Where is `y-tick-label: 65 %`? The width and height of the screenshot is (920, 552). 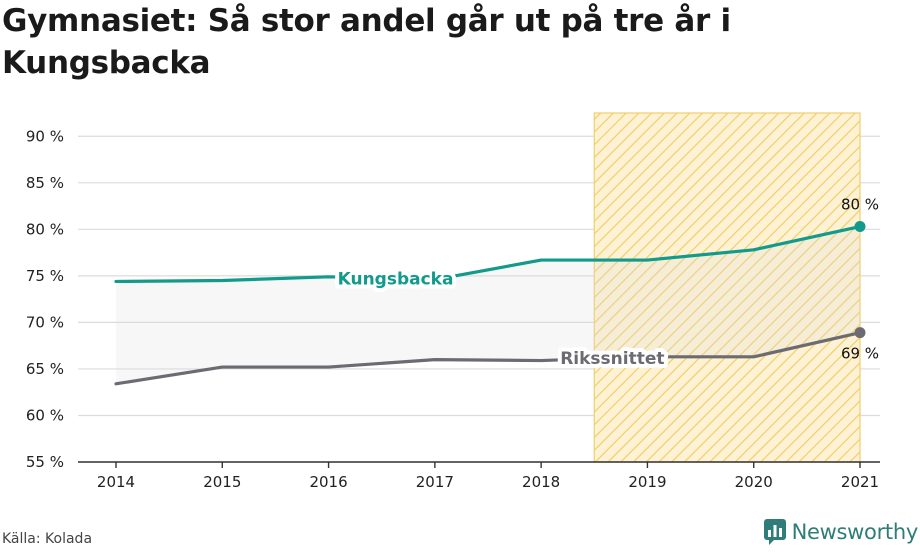
y-tick-label: 65 % is located at coordinates (45, 369).